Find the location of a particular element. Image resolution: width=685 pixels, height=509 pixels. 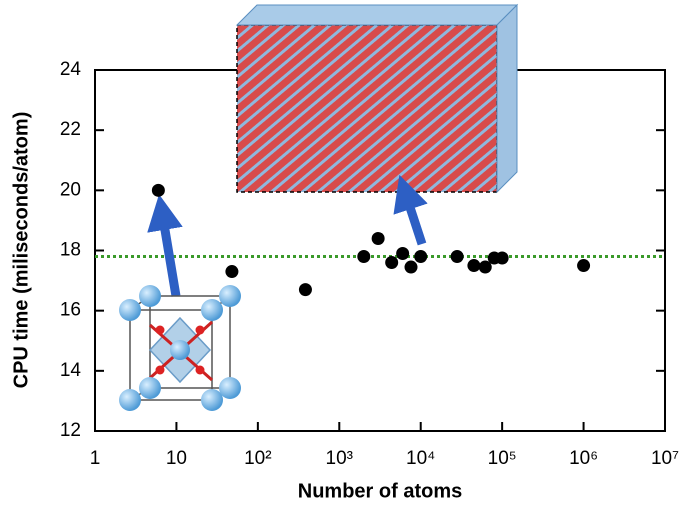

x-tick-label: 10³ is located at coordinates (339, 458).